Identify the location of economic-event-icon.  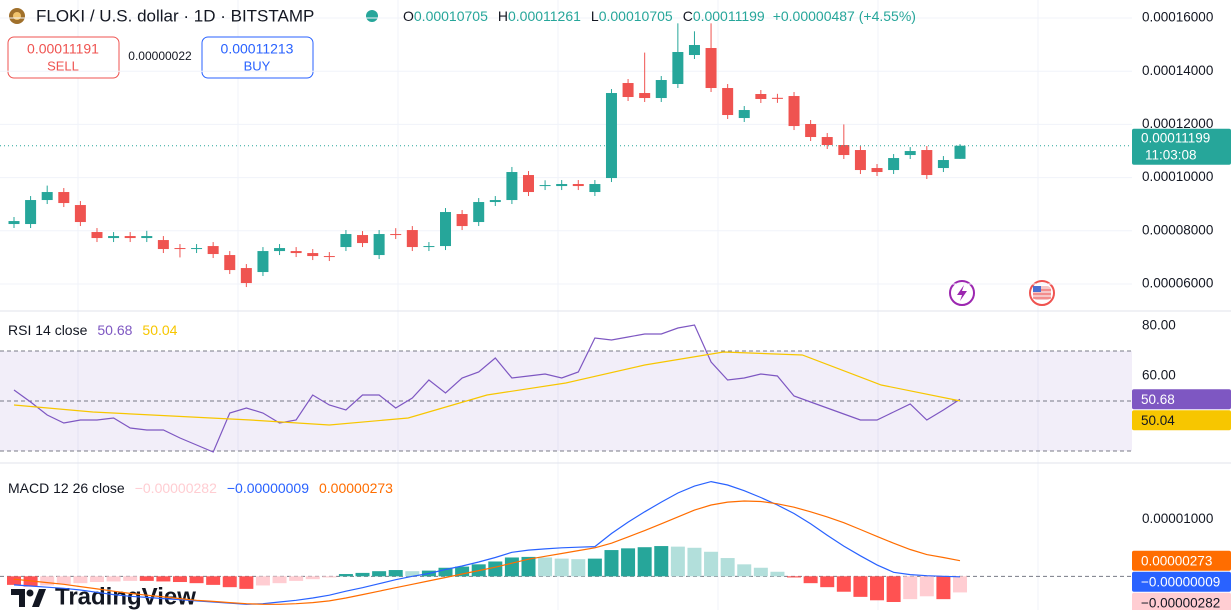
(1042, 293).